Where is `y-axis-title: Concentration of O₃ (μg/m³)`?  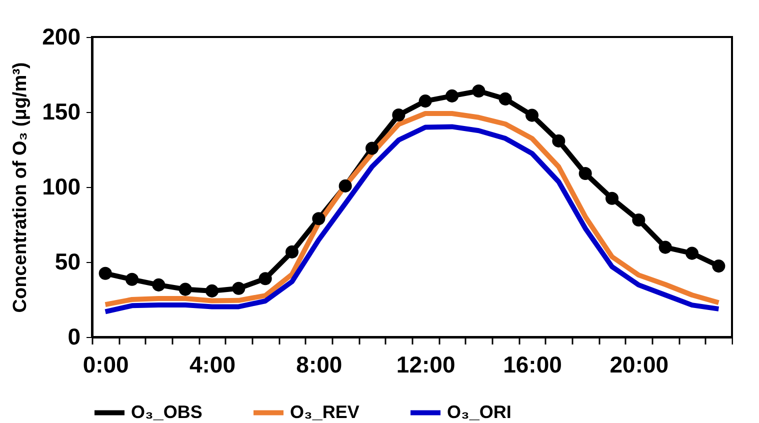 y-axis-title: Concentration of O₃ (μg/m³) is located at coordinates (21, 187).